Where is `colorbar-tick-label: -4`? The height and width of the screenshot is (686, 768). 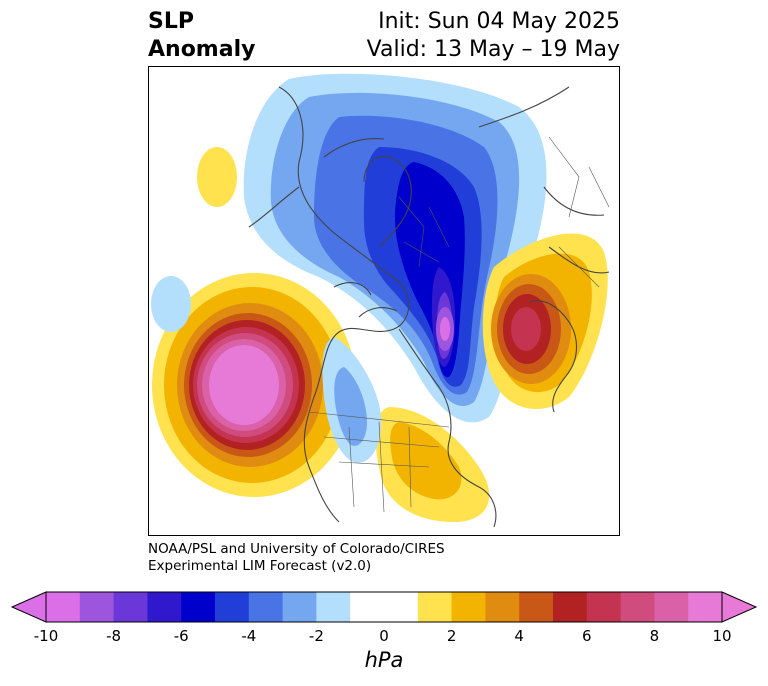 colorbar-tick-label: -4 is located at coordinates (249, 636).